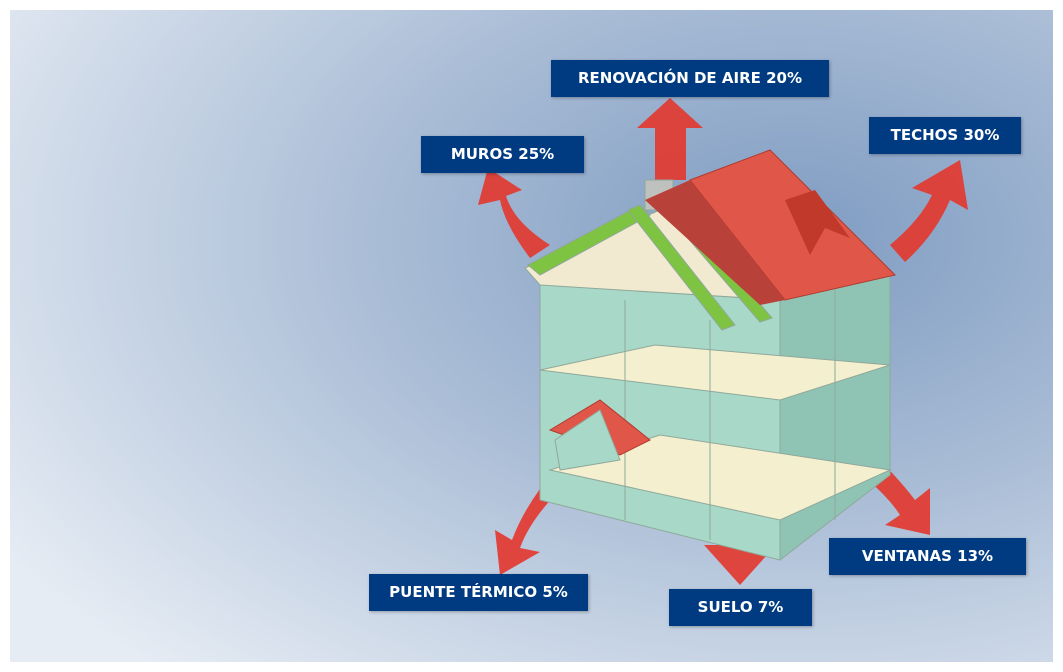  Describe the element at coordinates (740, 607) in the screenshot. I see `label: SUELO 7%` at that location.